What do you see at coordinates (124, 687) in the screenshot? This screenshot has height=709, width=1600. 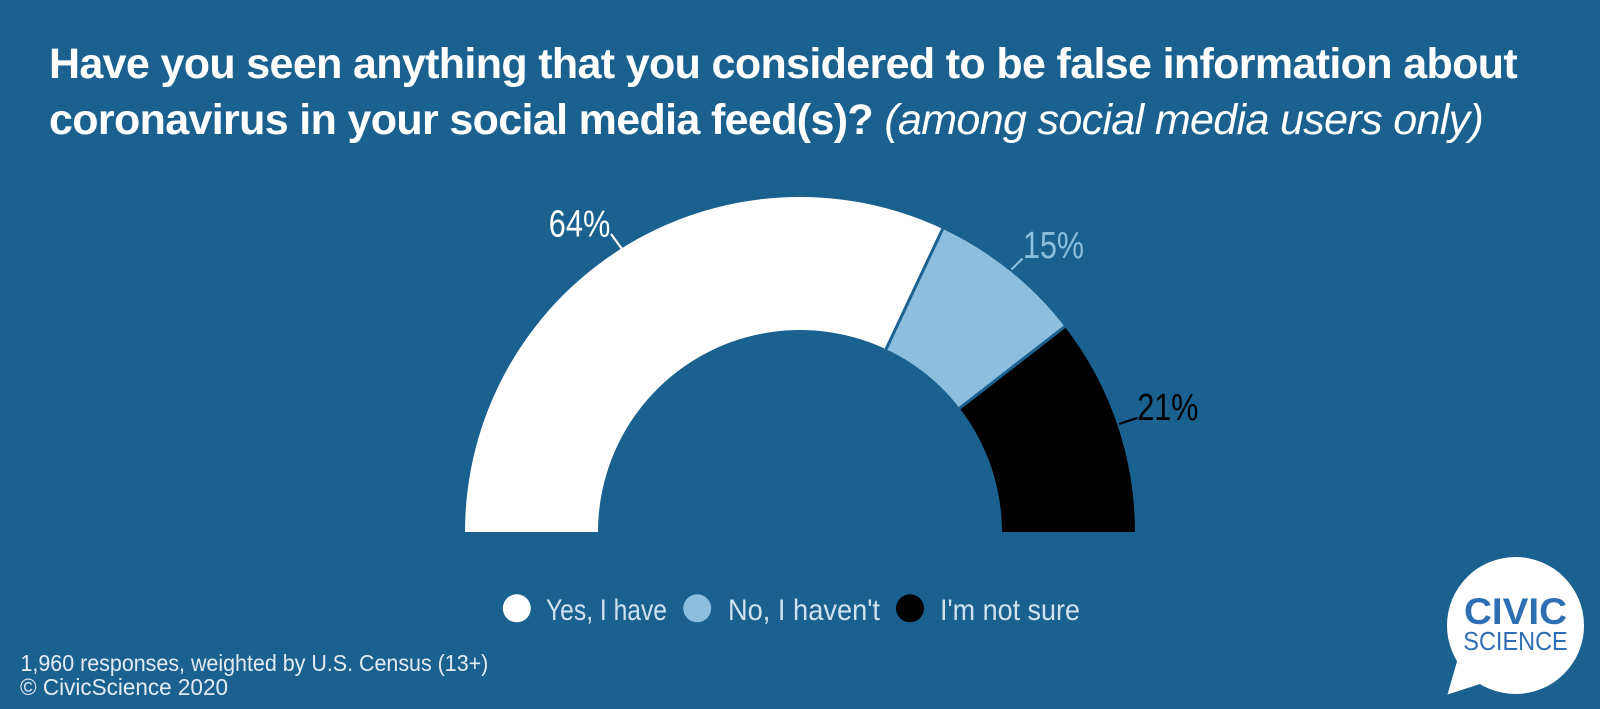 I see `svg-text: © CivicScience 2020` at bounding box center [124, 687].